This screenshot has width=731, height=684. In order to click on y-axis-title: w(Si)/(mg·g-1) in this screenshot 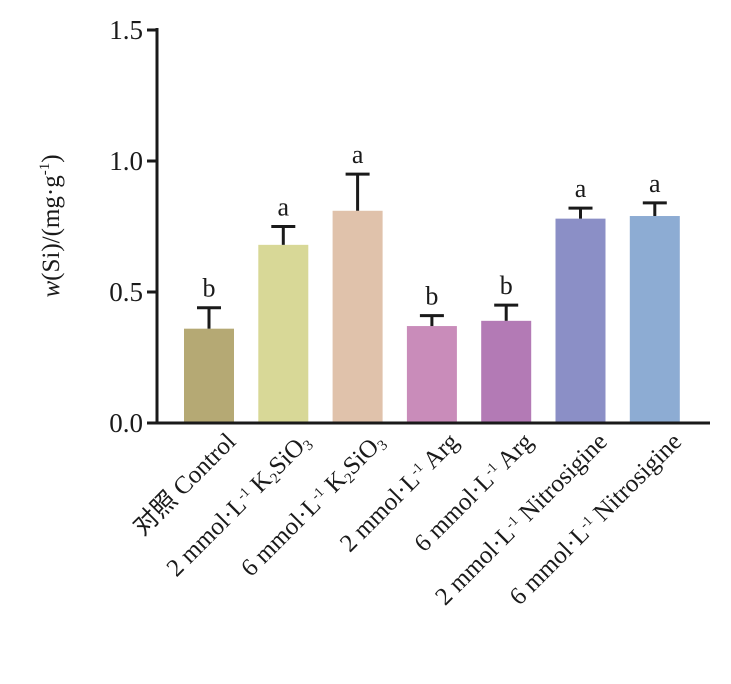, I will do `click(51, 225)`.